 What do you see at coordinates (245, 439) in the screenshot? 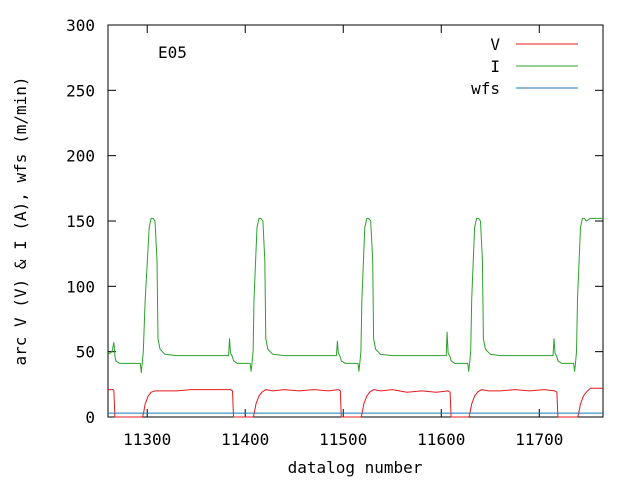
I see `x-tick-label-1: 11400` at bounding box center [245, 439].